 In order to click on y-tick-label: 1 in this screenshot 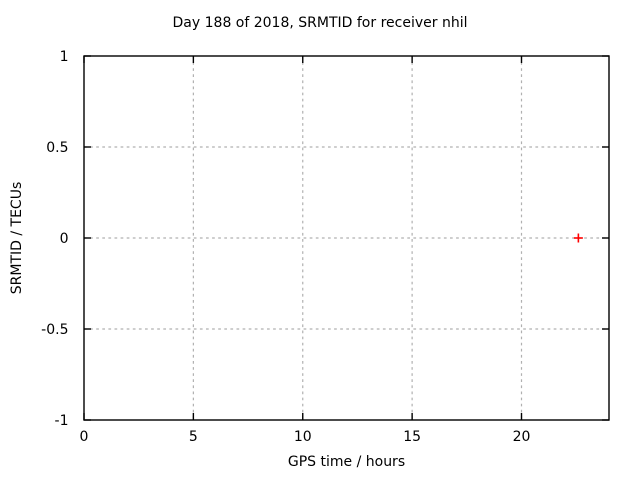, I will do `click(64, 57)`.